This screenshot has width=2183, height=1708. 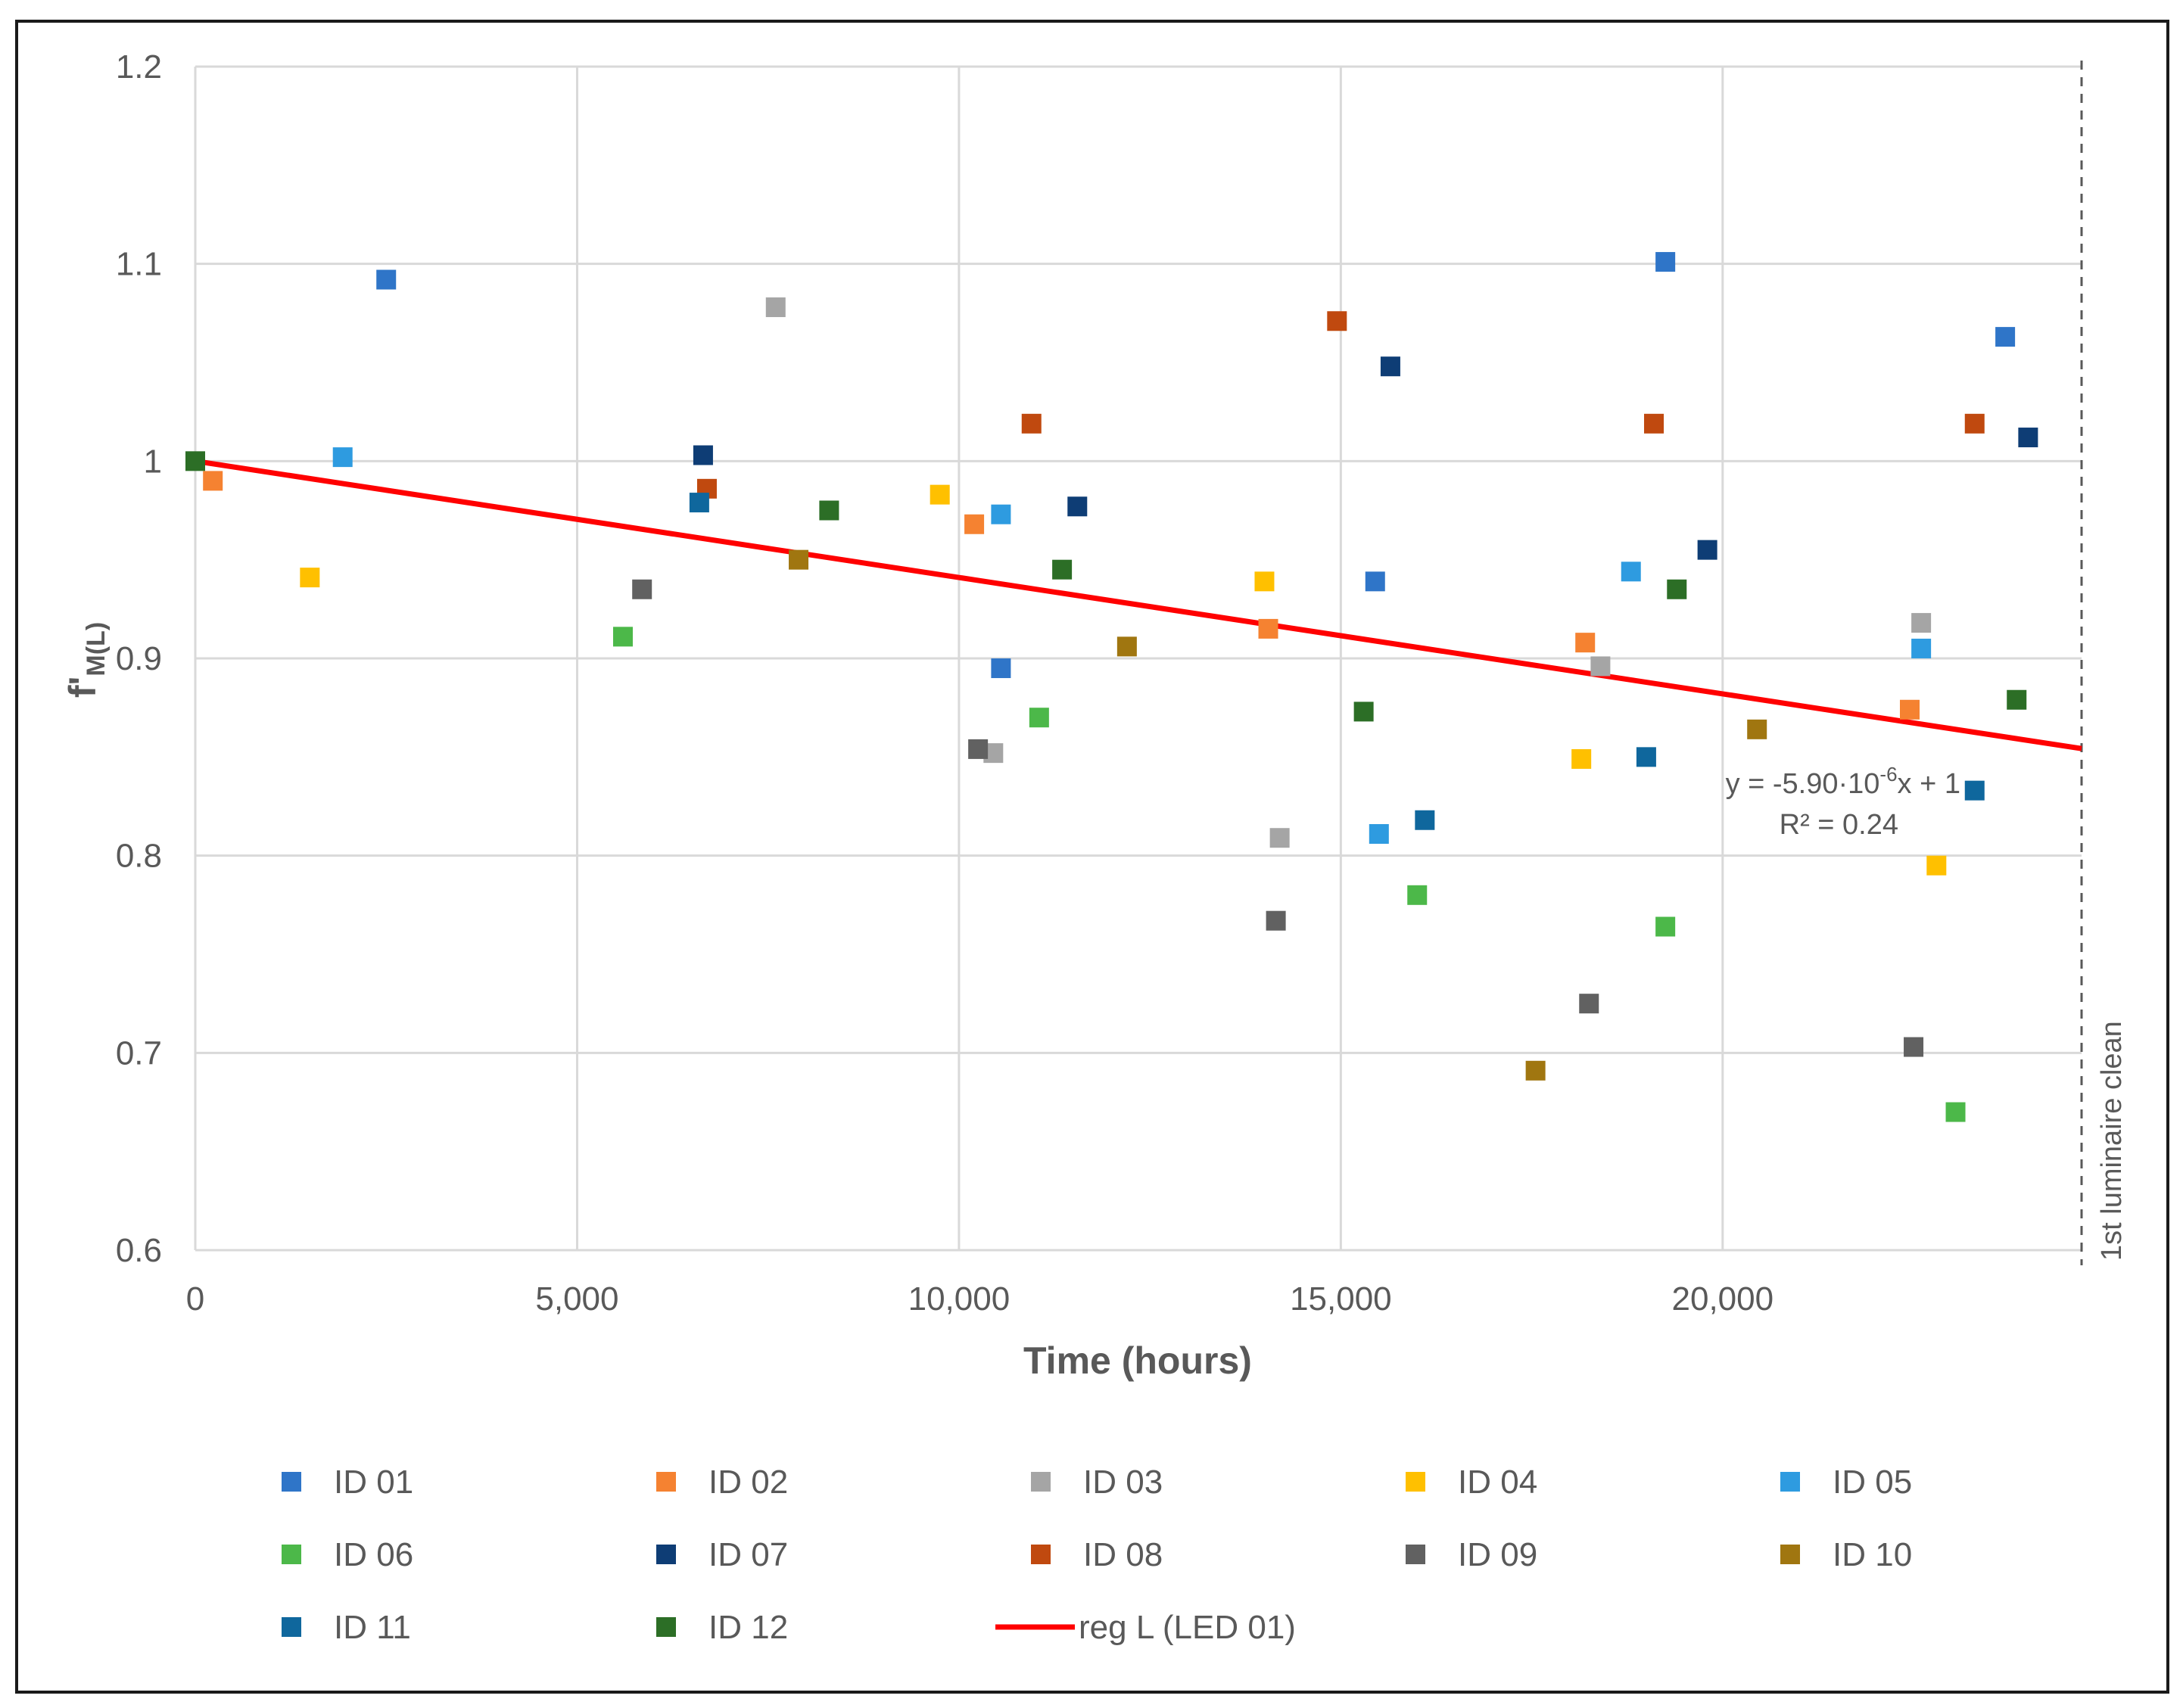 I want to click on y-tick-label: 0.8, so click(x=139, y=856).